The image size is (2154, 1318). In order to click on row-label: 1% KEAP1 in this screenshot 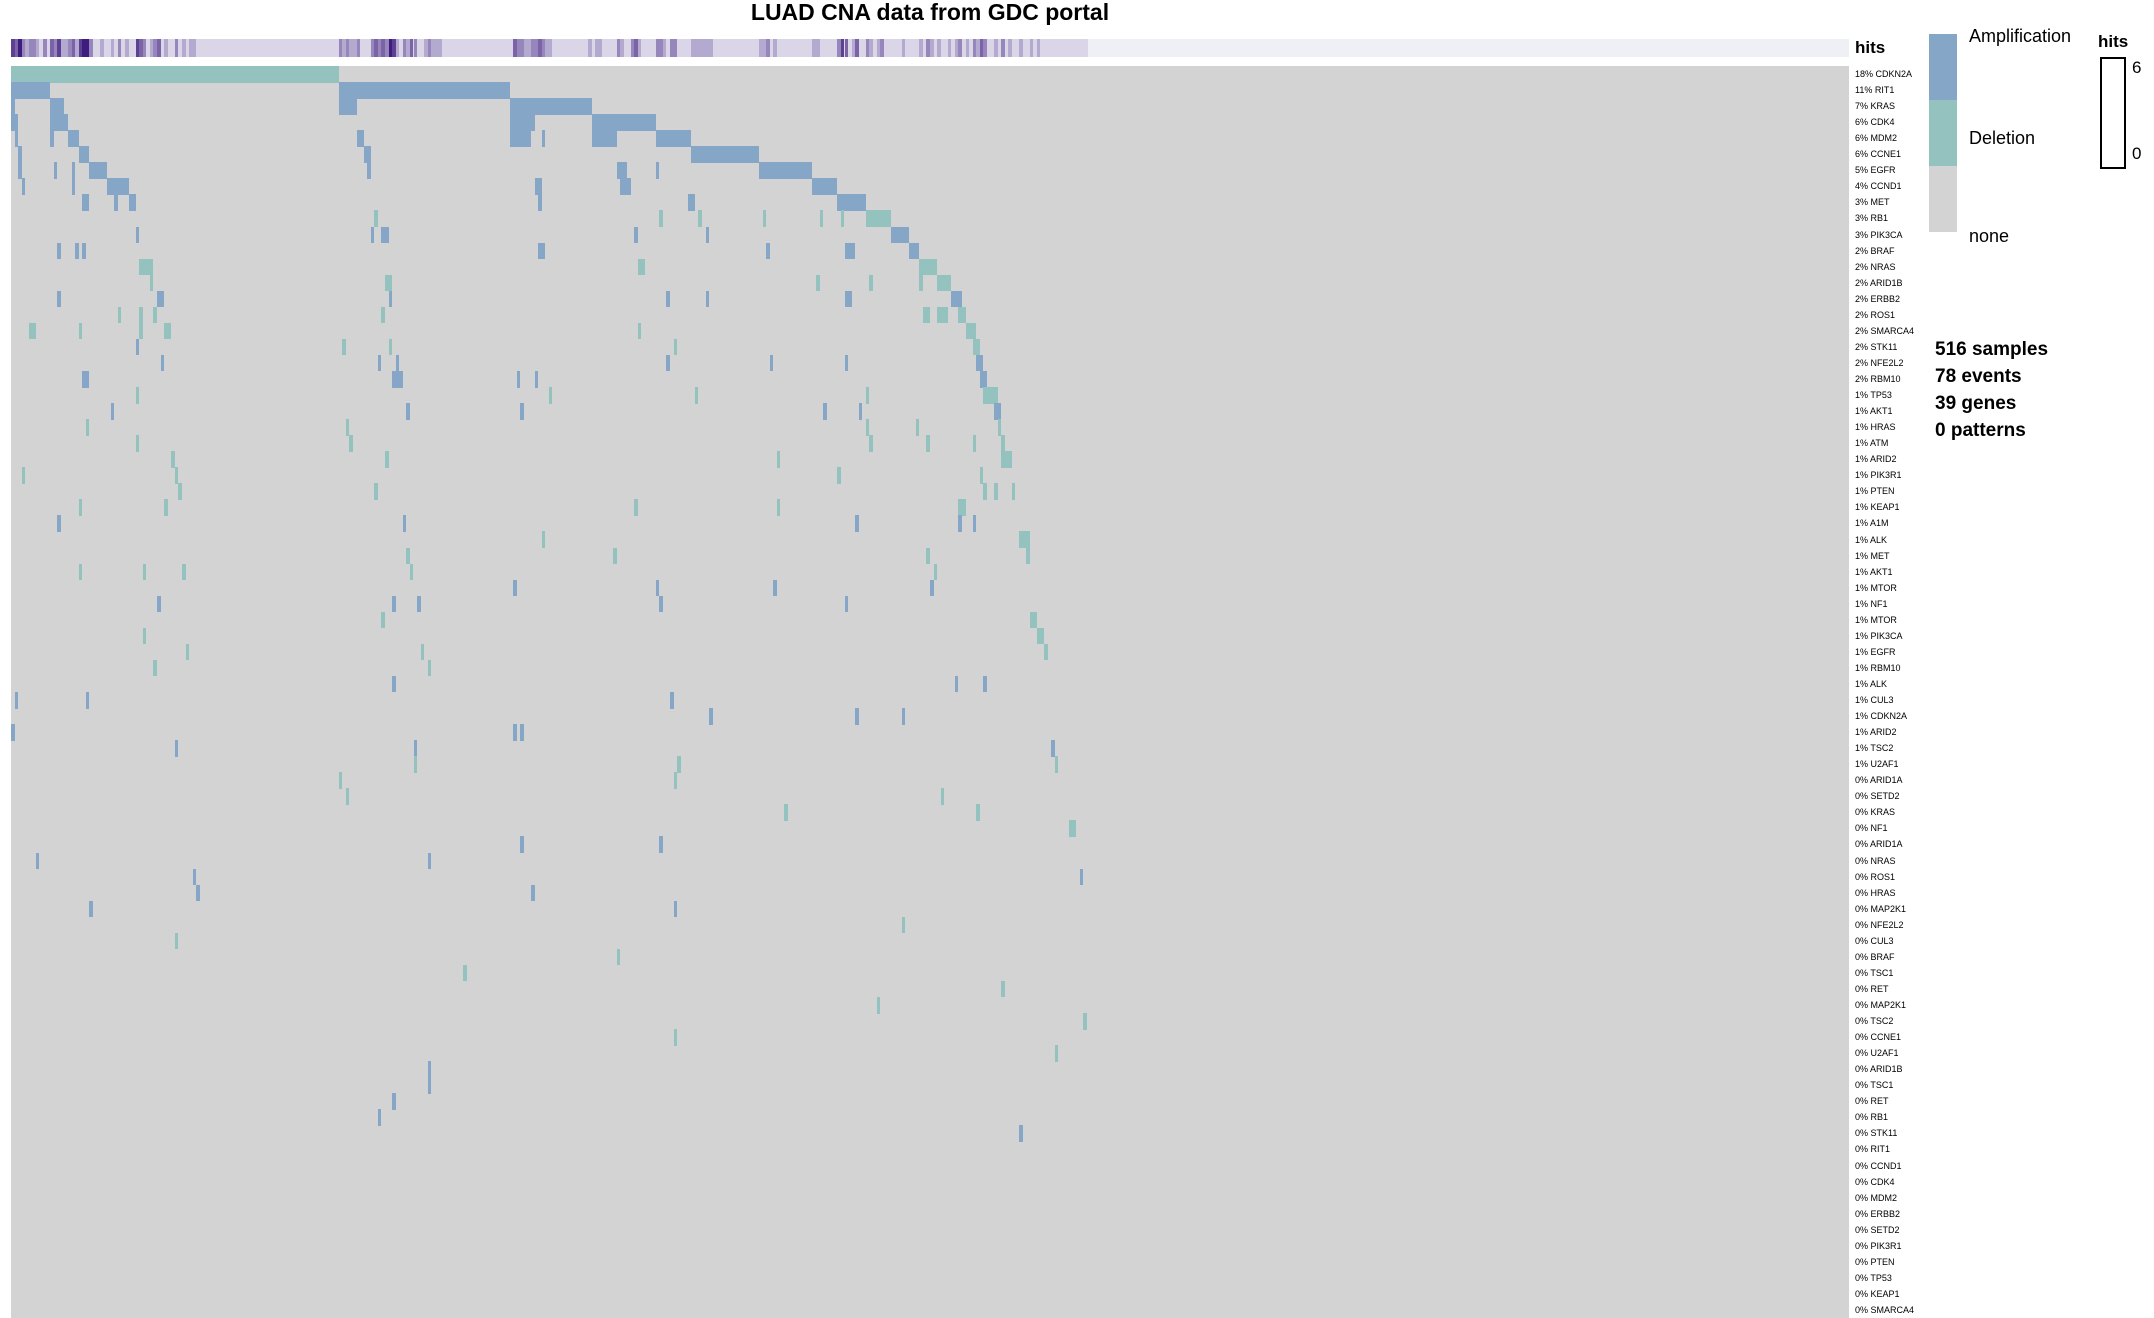, I will do `click(1877, 507)`.